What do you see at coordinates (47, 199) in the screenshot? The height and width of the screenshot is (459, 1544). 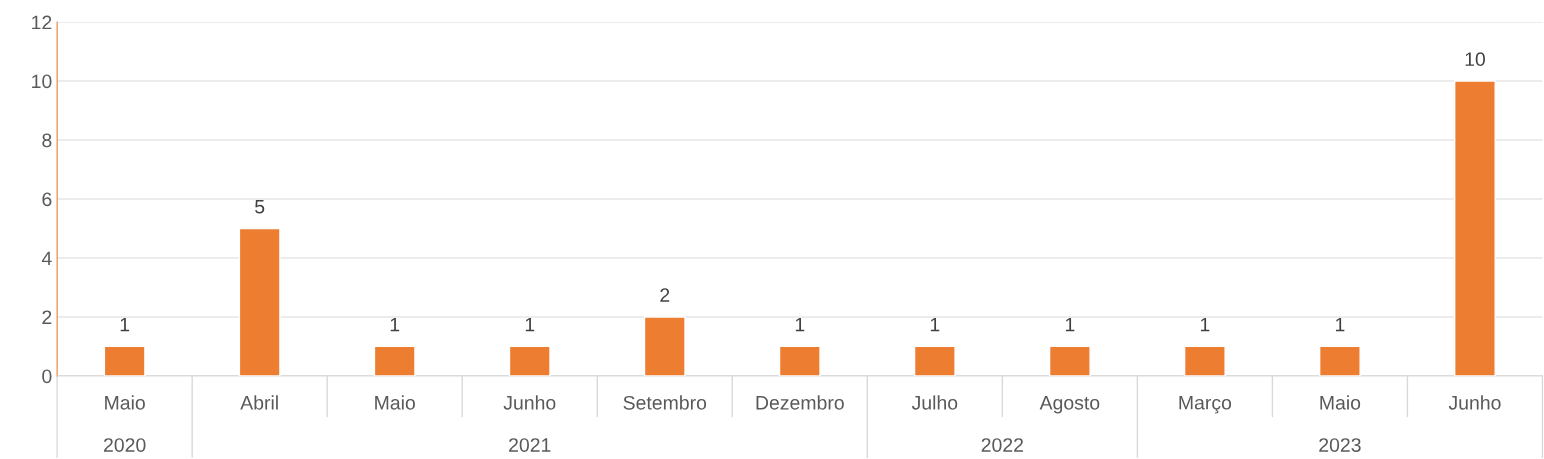 I see `y-tick-label: 6` at bounding box center [47, 199].